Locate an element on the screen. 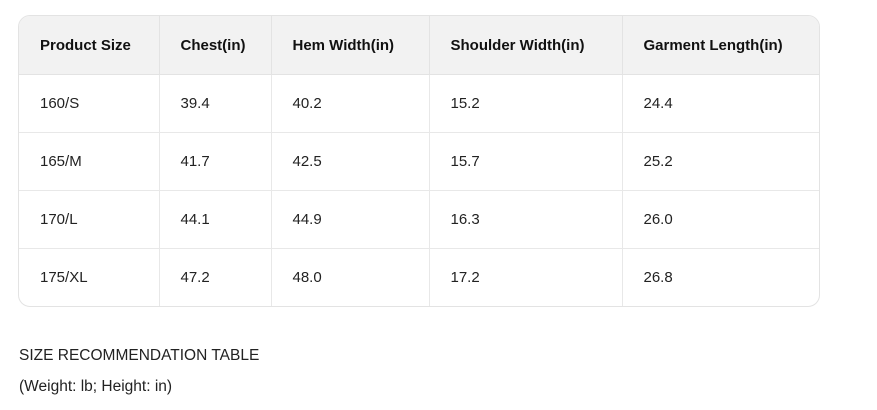 The image size is (877, 410). table-cell: 25.2 is located at coordinates (720, 161).